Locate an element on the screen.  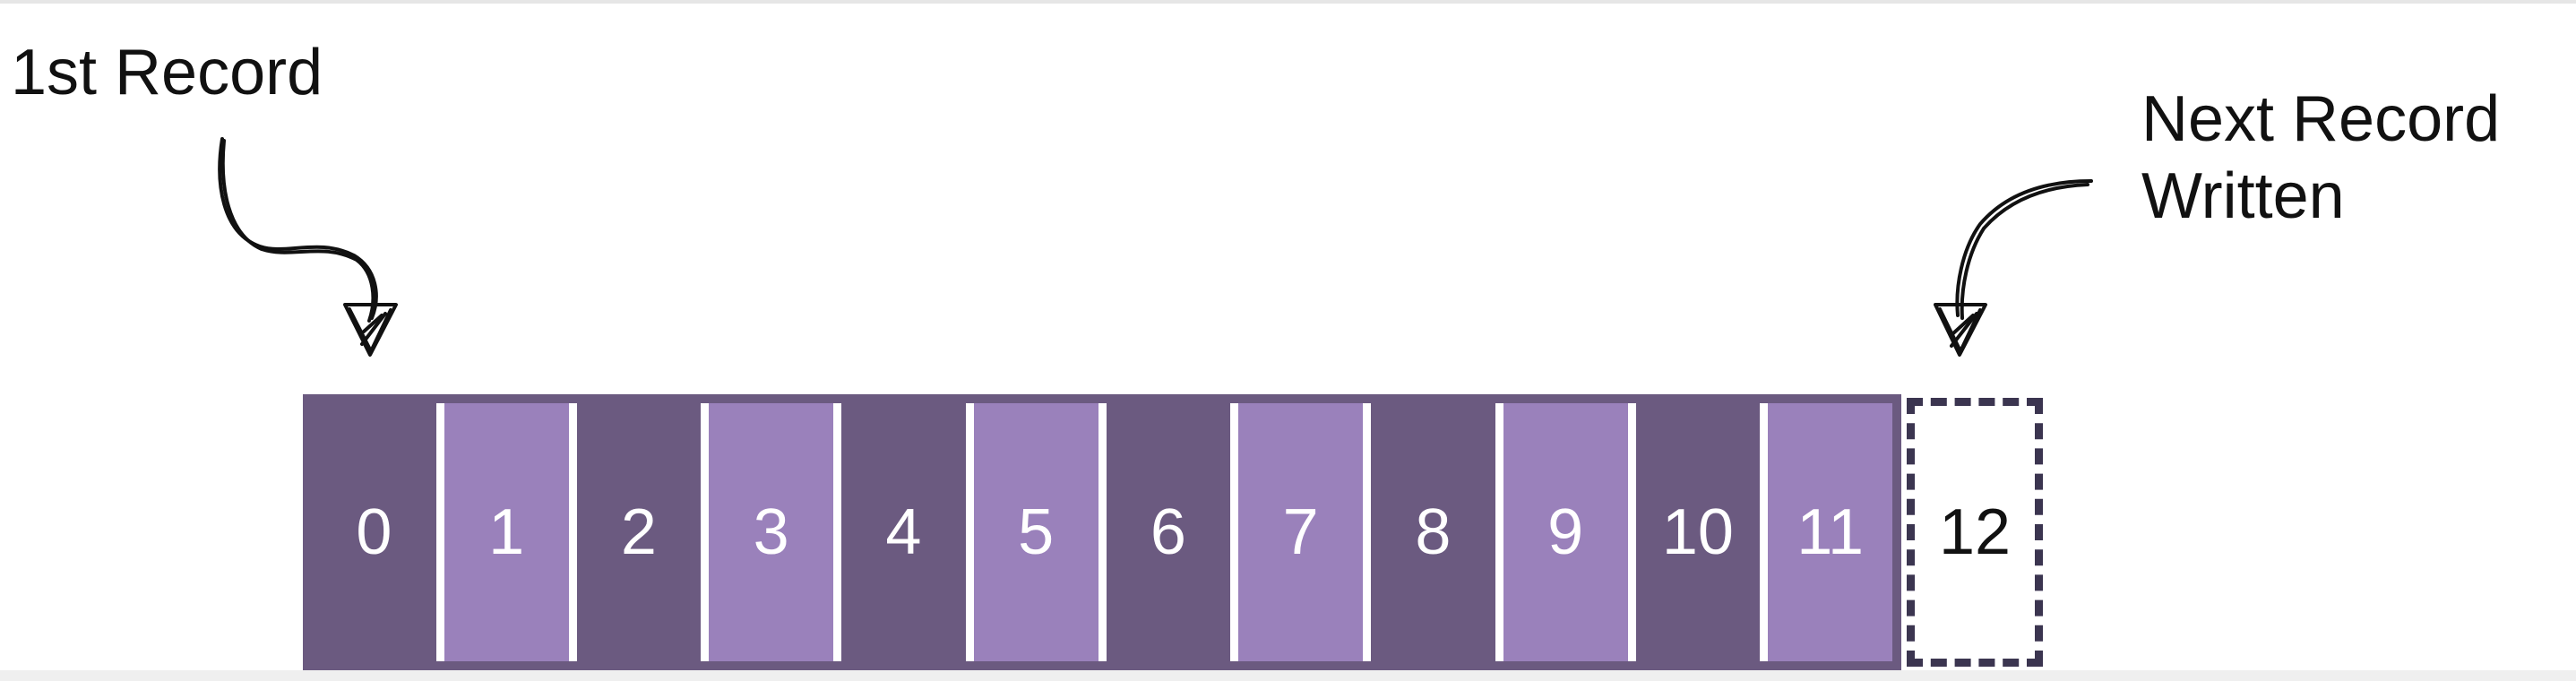
record-cell-3: 3 is located at coordinates (771, 532).